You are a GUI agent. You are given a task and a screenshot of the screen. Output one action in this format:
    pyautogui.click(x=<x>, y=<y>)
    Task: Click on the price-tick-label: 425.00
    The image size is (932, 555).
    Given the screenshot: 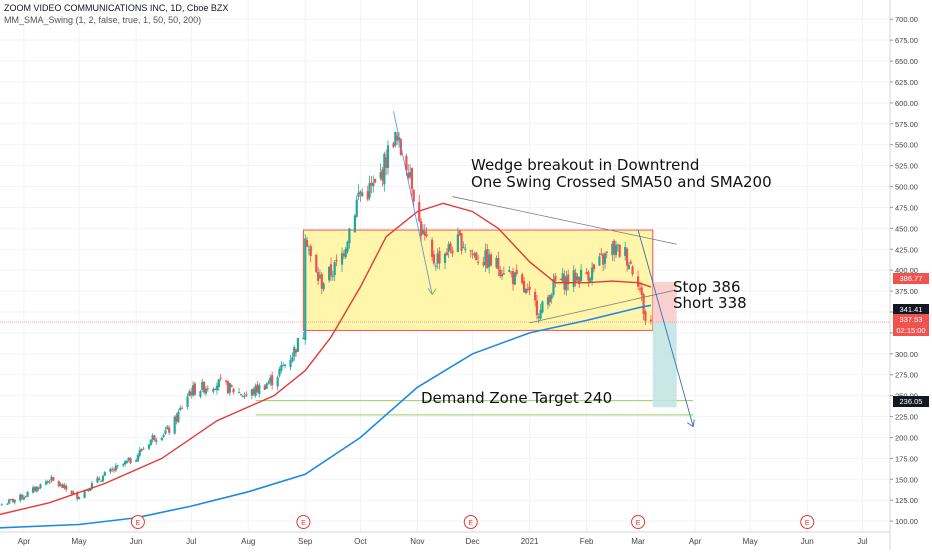 What is the action you would take?
    pyautogui.click(x=906, y=249)
    